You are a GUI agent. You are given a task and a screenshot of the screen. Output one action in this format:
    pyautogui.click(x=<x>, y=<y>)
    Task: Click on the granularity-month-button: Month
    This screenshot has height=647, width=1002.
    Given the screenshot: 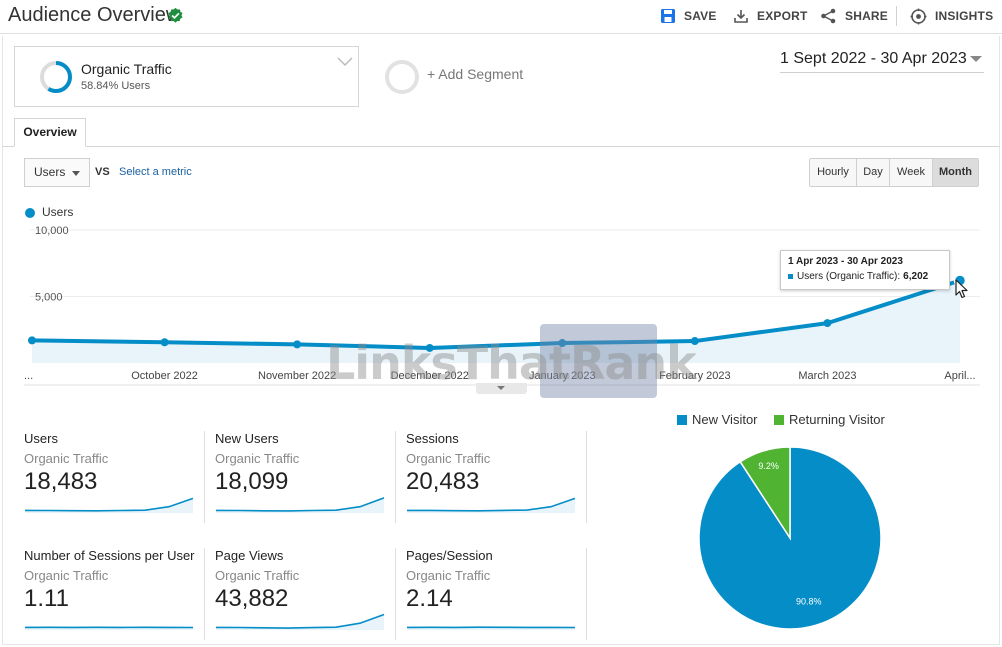 What is the action you would take?
    pyautogui.click(x=955, y=172)
    